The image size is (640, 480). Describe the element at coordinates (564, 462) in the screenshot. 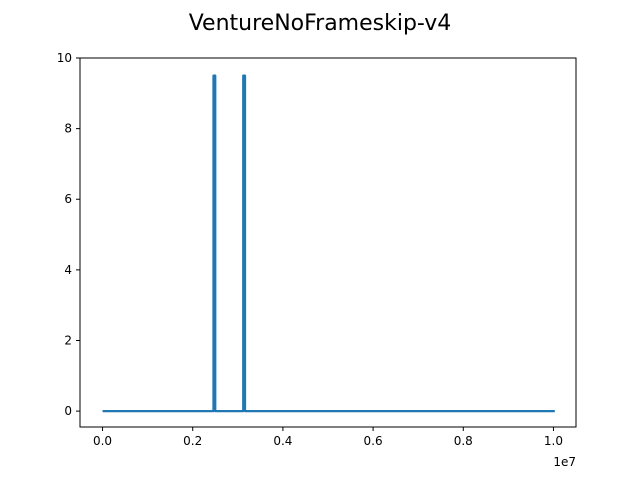

I see `x-axis-offset-label: 1e7` at that location.